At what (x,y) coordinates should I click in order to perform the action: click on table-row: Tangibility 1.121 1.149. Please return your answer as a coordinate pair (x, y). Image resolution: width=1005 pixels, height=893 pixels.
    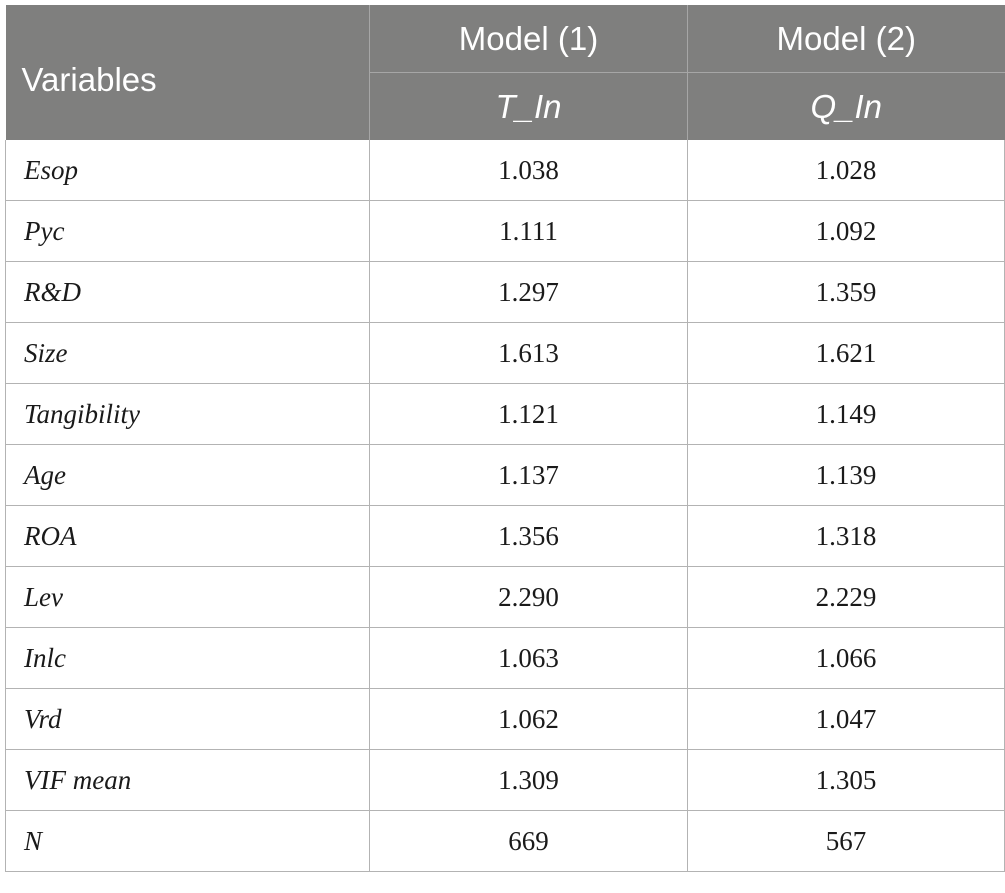
    Looking at the image, I should click on (505, 414).